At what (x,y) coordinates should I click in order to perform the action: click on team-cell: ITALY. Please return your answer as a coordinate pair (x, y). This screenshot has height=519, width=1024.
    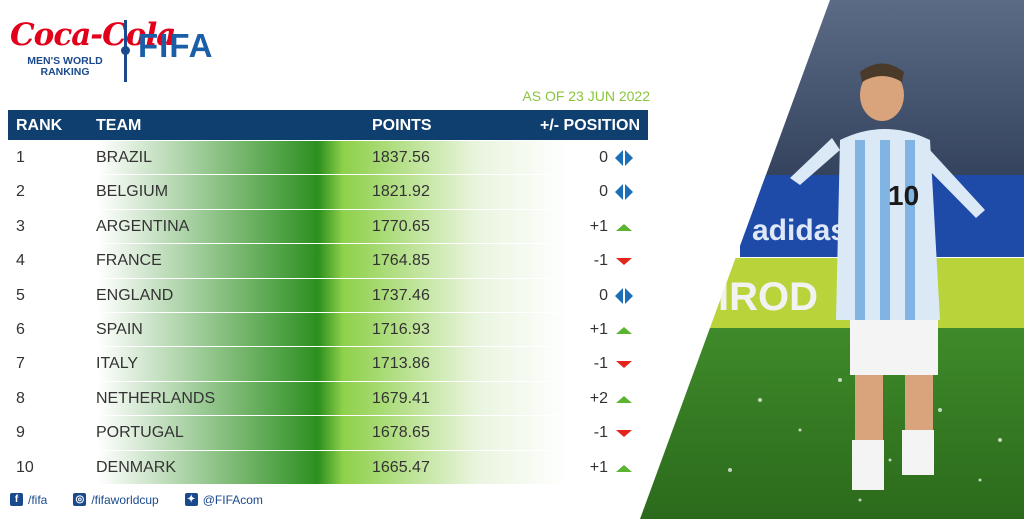
    Looking at the image, I should click on (117, 364).